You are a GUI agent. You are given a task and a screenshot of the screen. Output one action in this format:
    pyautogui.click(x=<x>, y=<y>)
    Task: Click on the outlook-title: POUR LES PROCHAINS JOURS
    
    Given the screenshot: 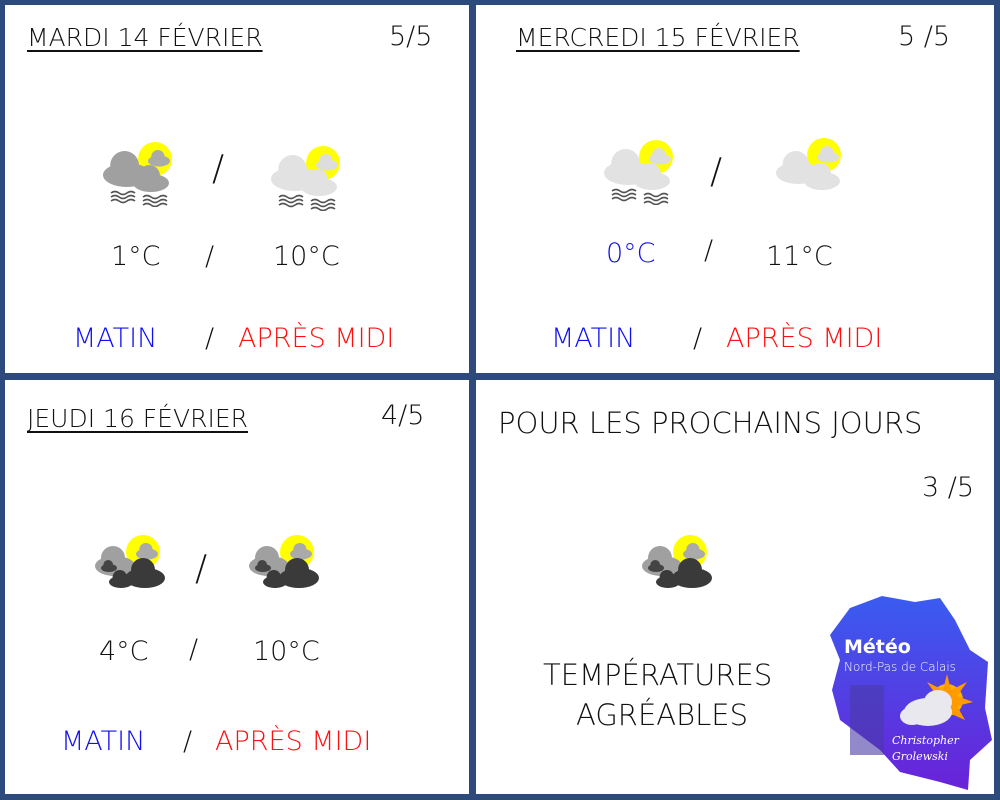 What is the action you would take?
    pyautogui.click(x=710, y=423)
    